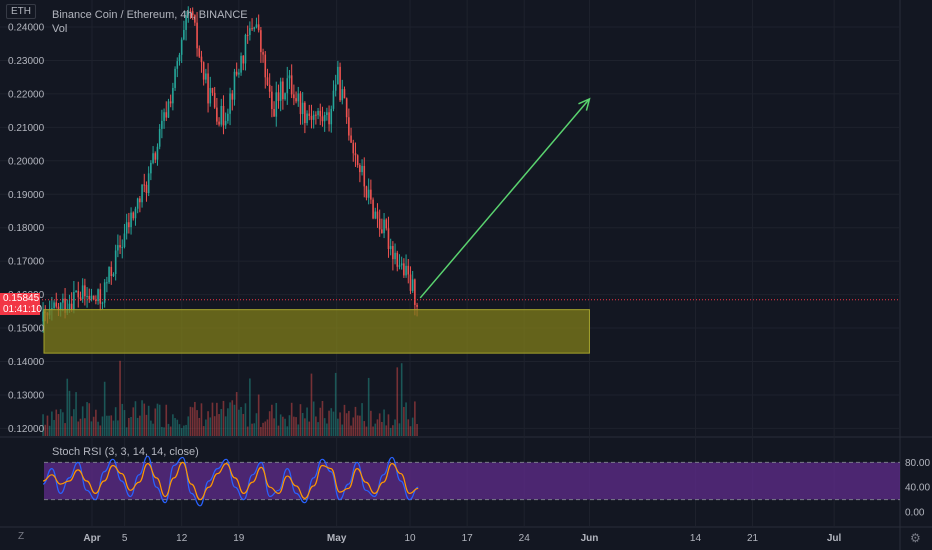 The image size is (932, 550). I want to click on volume-legend: Vol, so click(60, 29).